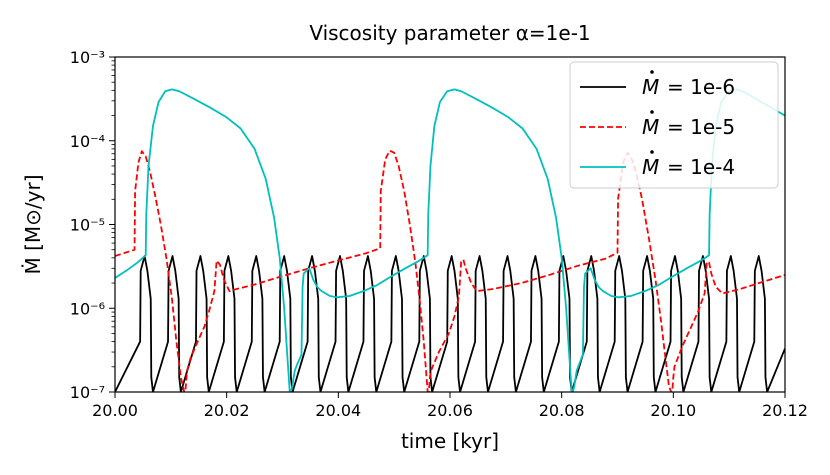  I want to click on legend: M = 1e-6 M = 1e-5 M = 1e-4, so click(674, 125).